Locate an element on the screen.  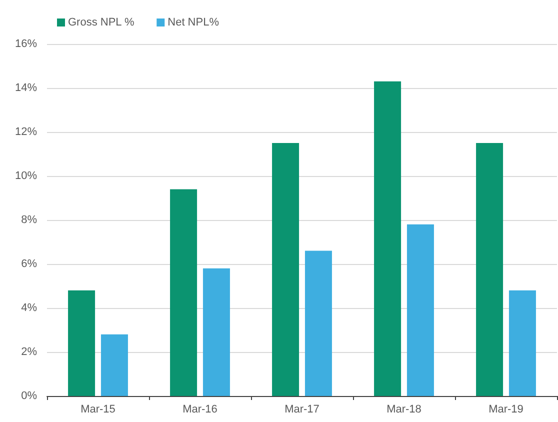
legend-label: Gross NPL % is located at coordinates (101, 22).